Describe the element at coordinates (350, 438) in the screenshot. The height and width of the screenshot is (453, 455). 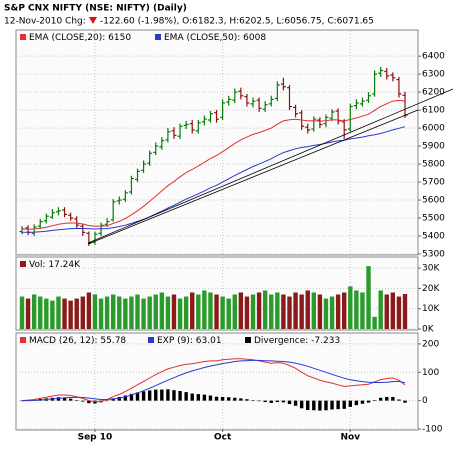
I see `x-tick-label: Nov` at that location.